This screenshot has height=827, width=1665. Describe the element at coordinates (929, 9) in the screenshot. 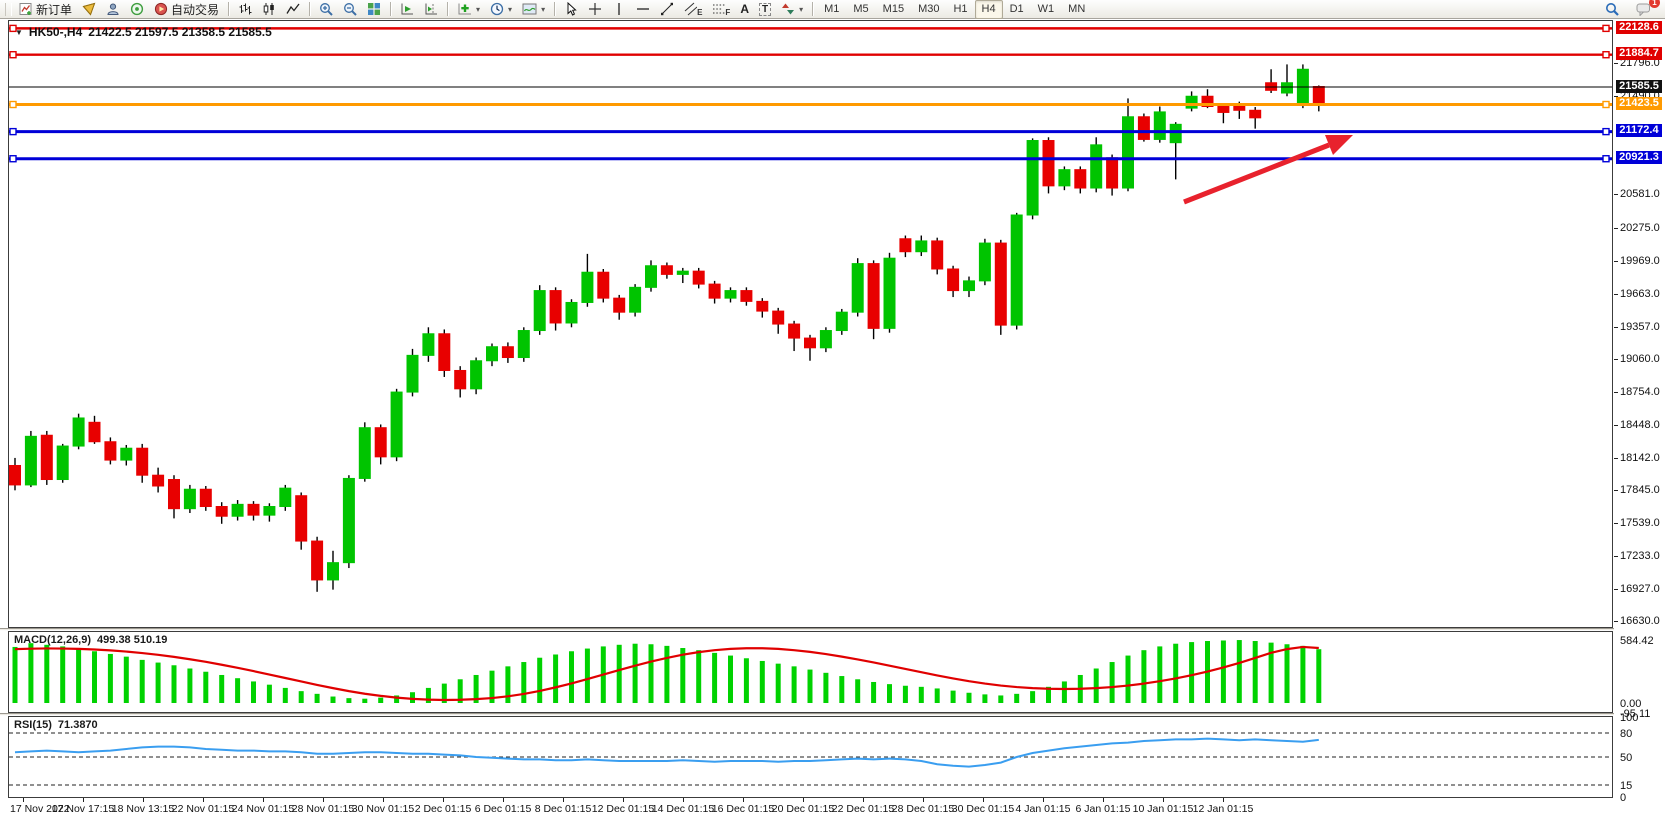

I see `timeframe-m30: M30` at that location.